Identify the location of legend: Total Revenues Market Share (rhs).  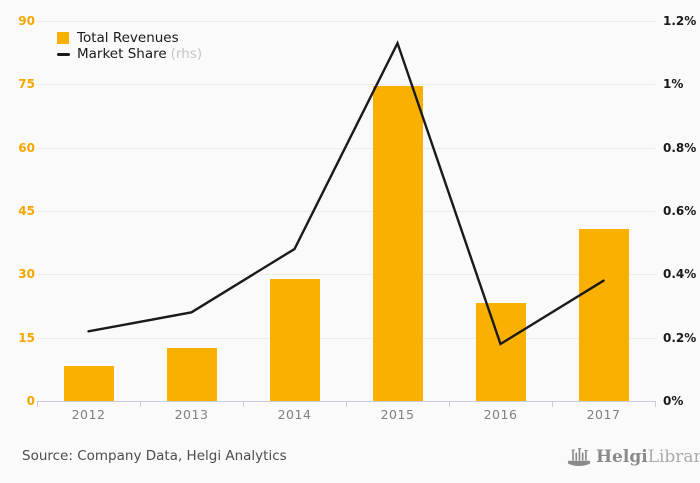
(129, 46).